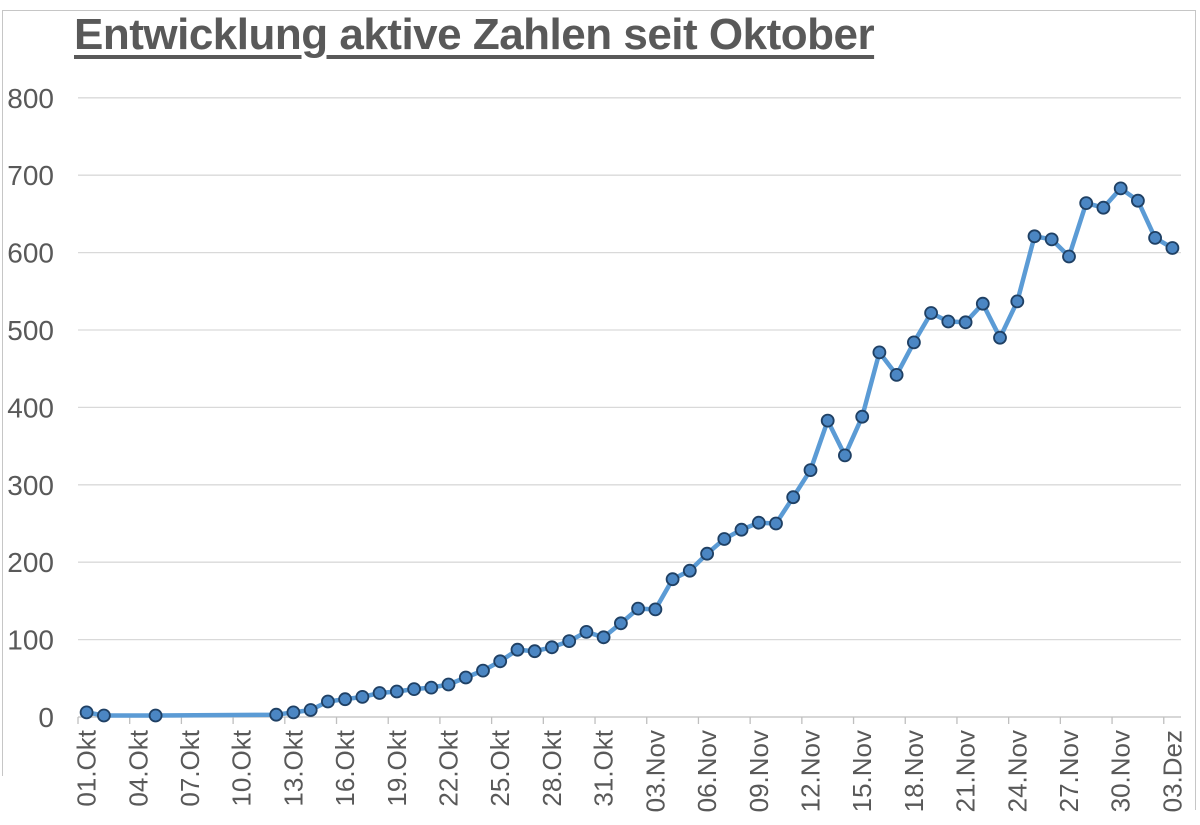  Describe the element at coordinates (345, 767) in the screenshot. I see `x-axis-label: 16.Okt` at that location.